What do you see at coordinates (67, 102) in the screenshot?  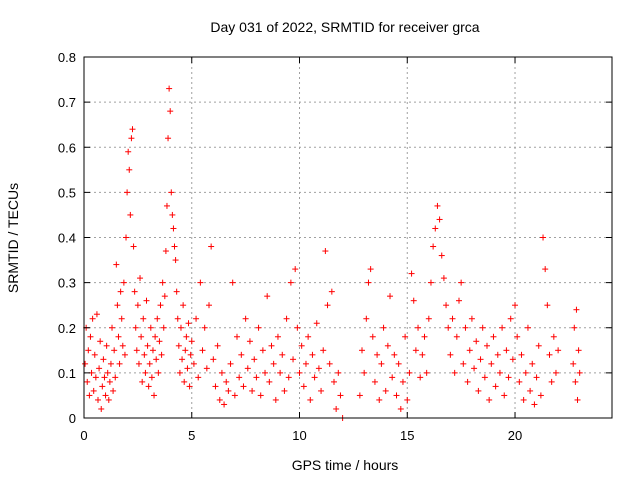 I see `y-tick-label: 0.7` at bounding box center [67, 102].